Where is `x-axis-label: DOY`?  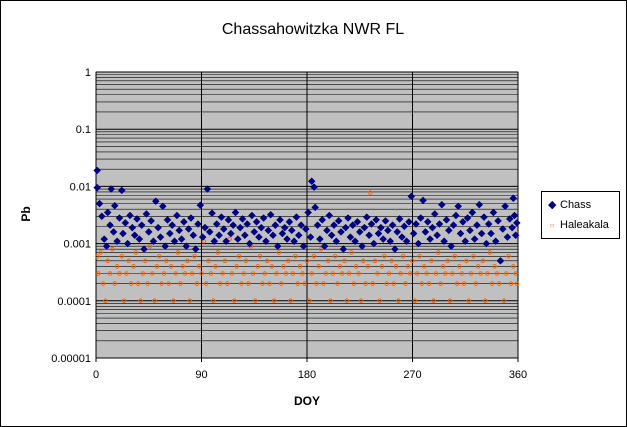 x-axis-label: DOY is located at coordinates (307, 401).